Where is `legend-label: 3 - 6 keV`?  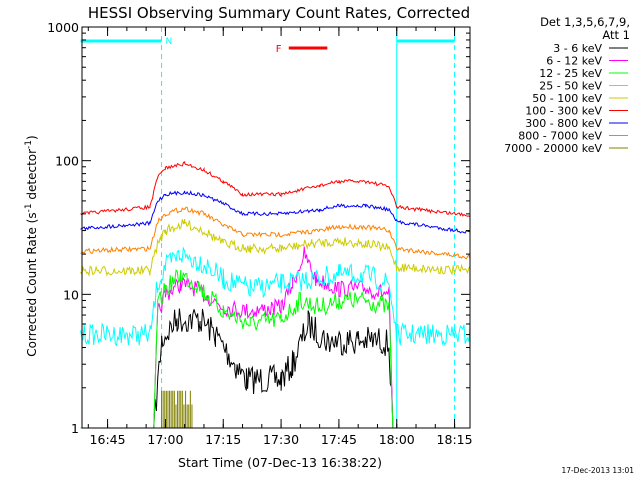
legend-label: 3 - 6 keV is located at coordinates (577, 48).